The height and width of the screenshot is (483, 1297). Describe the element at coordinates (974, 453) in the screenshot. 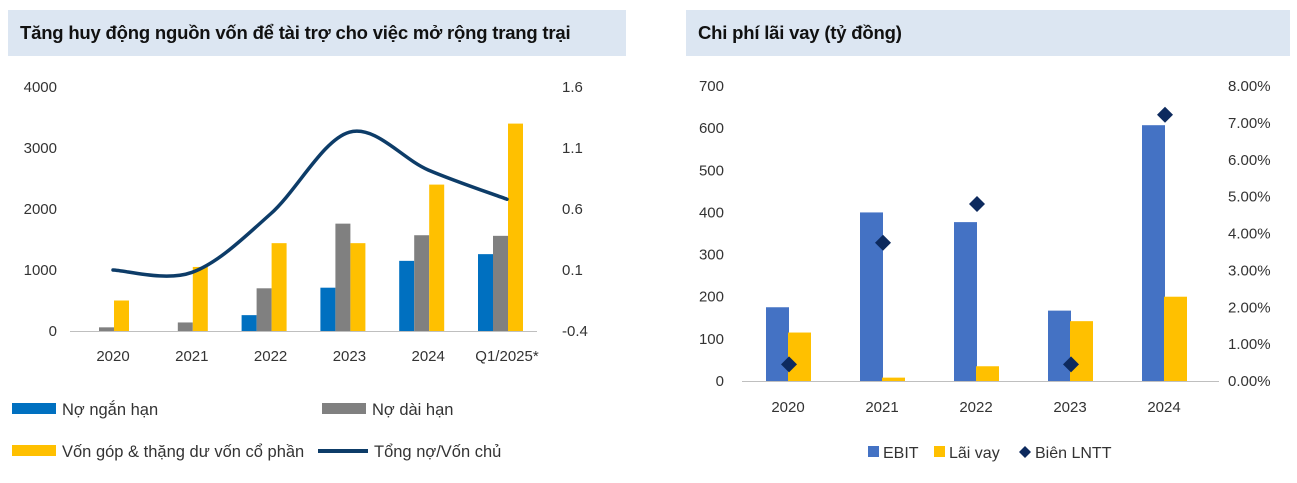

I see `legend-interest-label: Lãi vay` at that location.